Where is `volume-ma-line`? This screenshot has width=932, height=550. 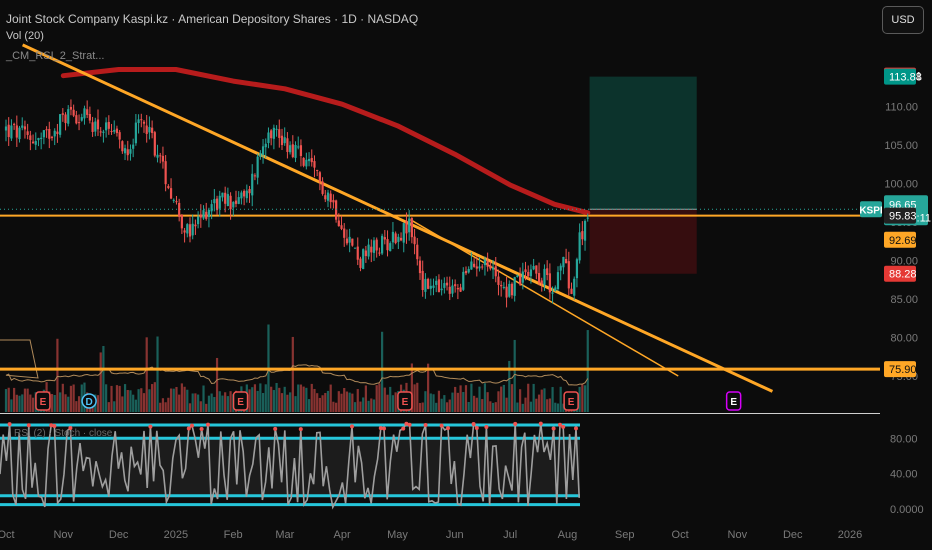
volume-ma-line is located at coordinates (294, 362).